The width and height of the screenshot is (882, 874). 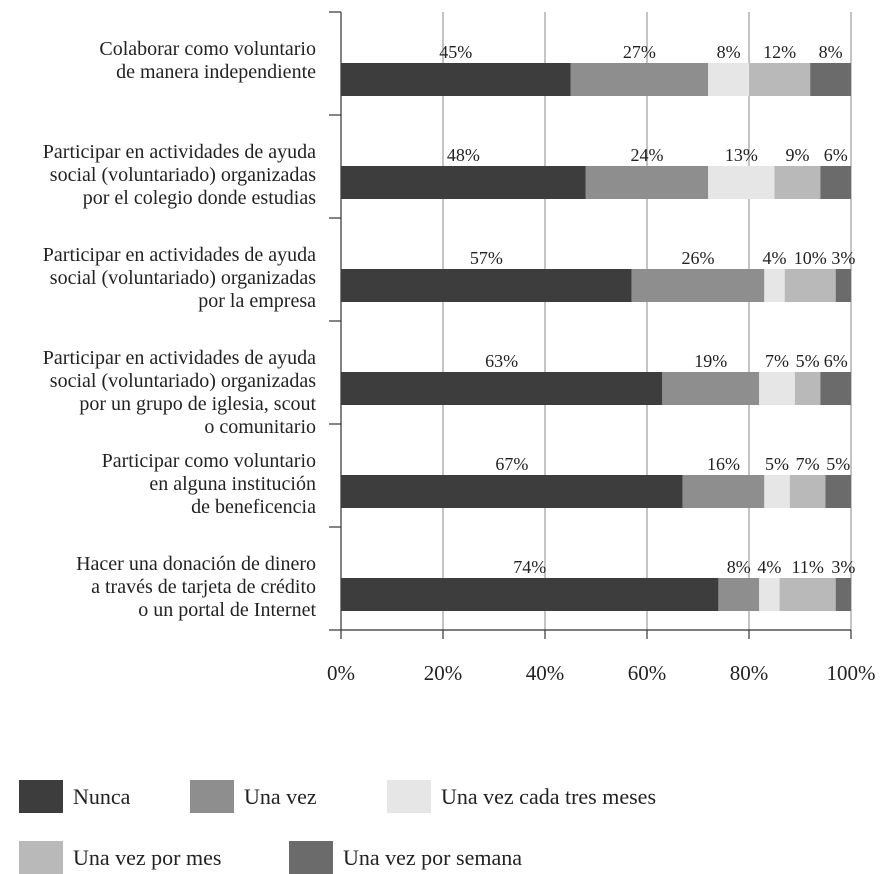 What do you see at coordinates (463, 155) in the screenshot?
I see `data-label: 48%` at bounding box center [463, 155].